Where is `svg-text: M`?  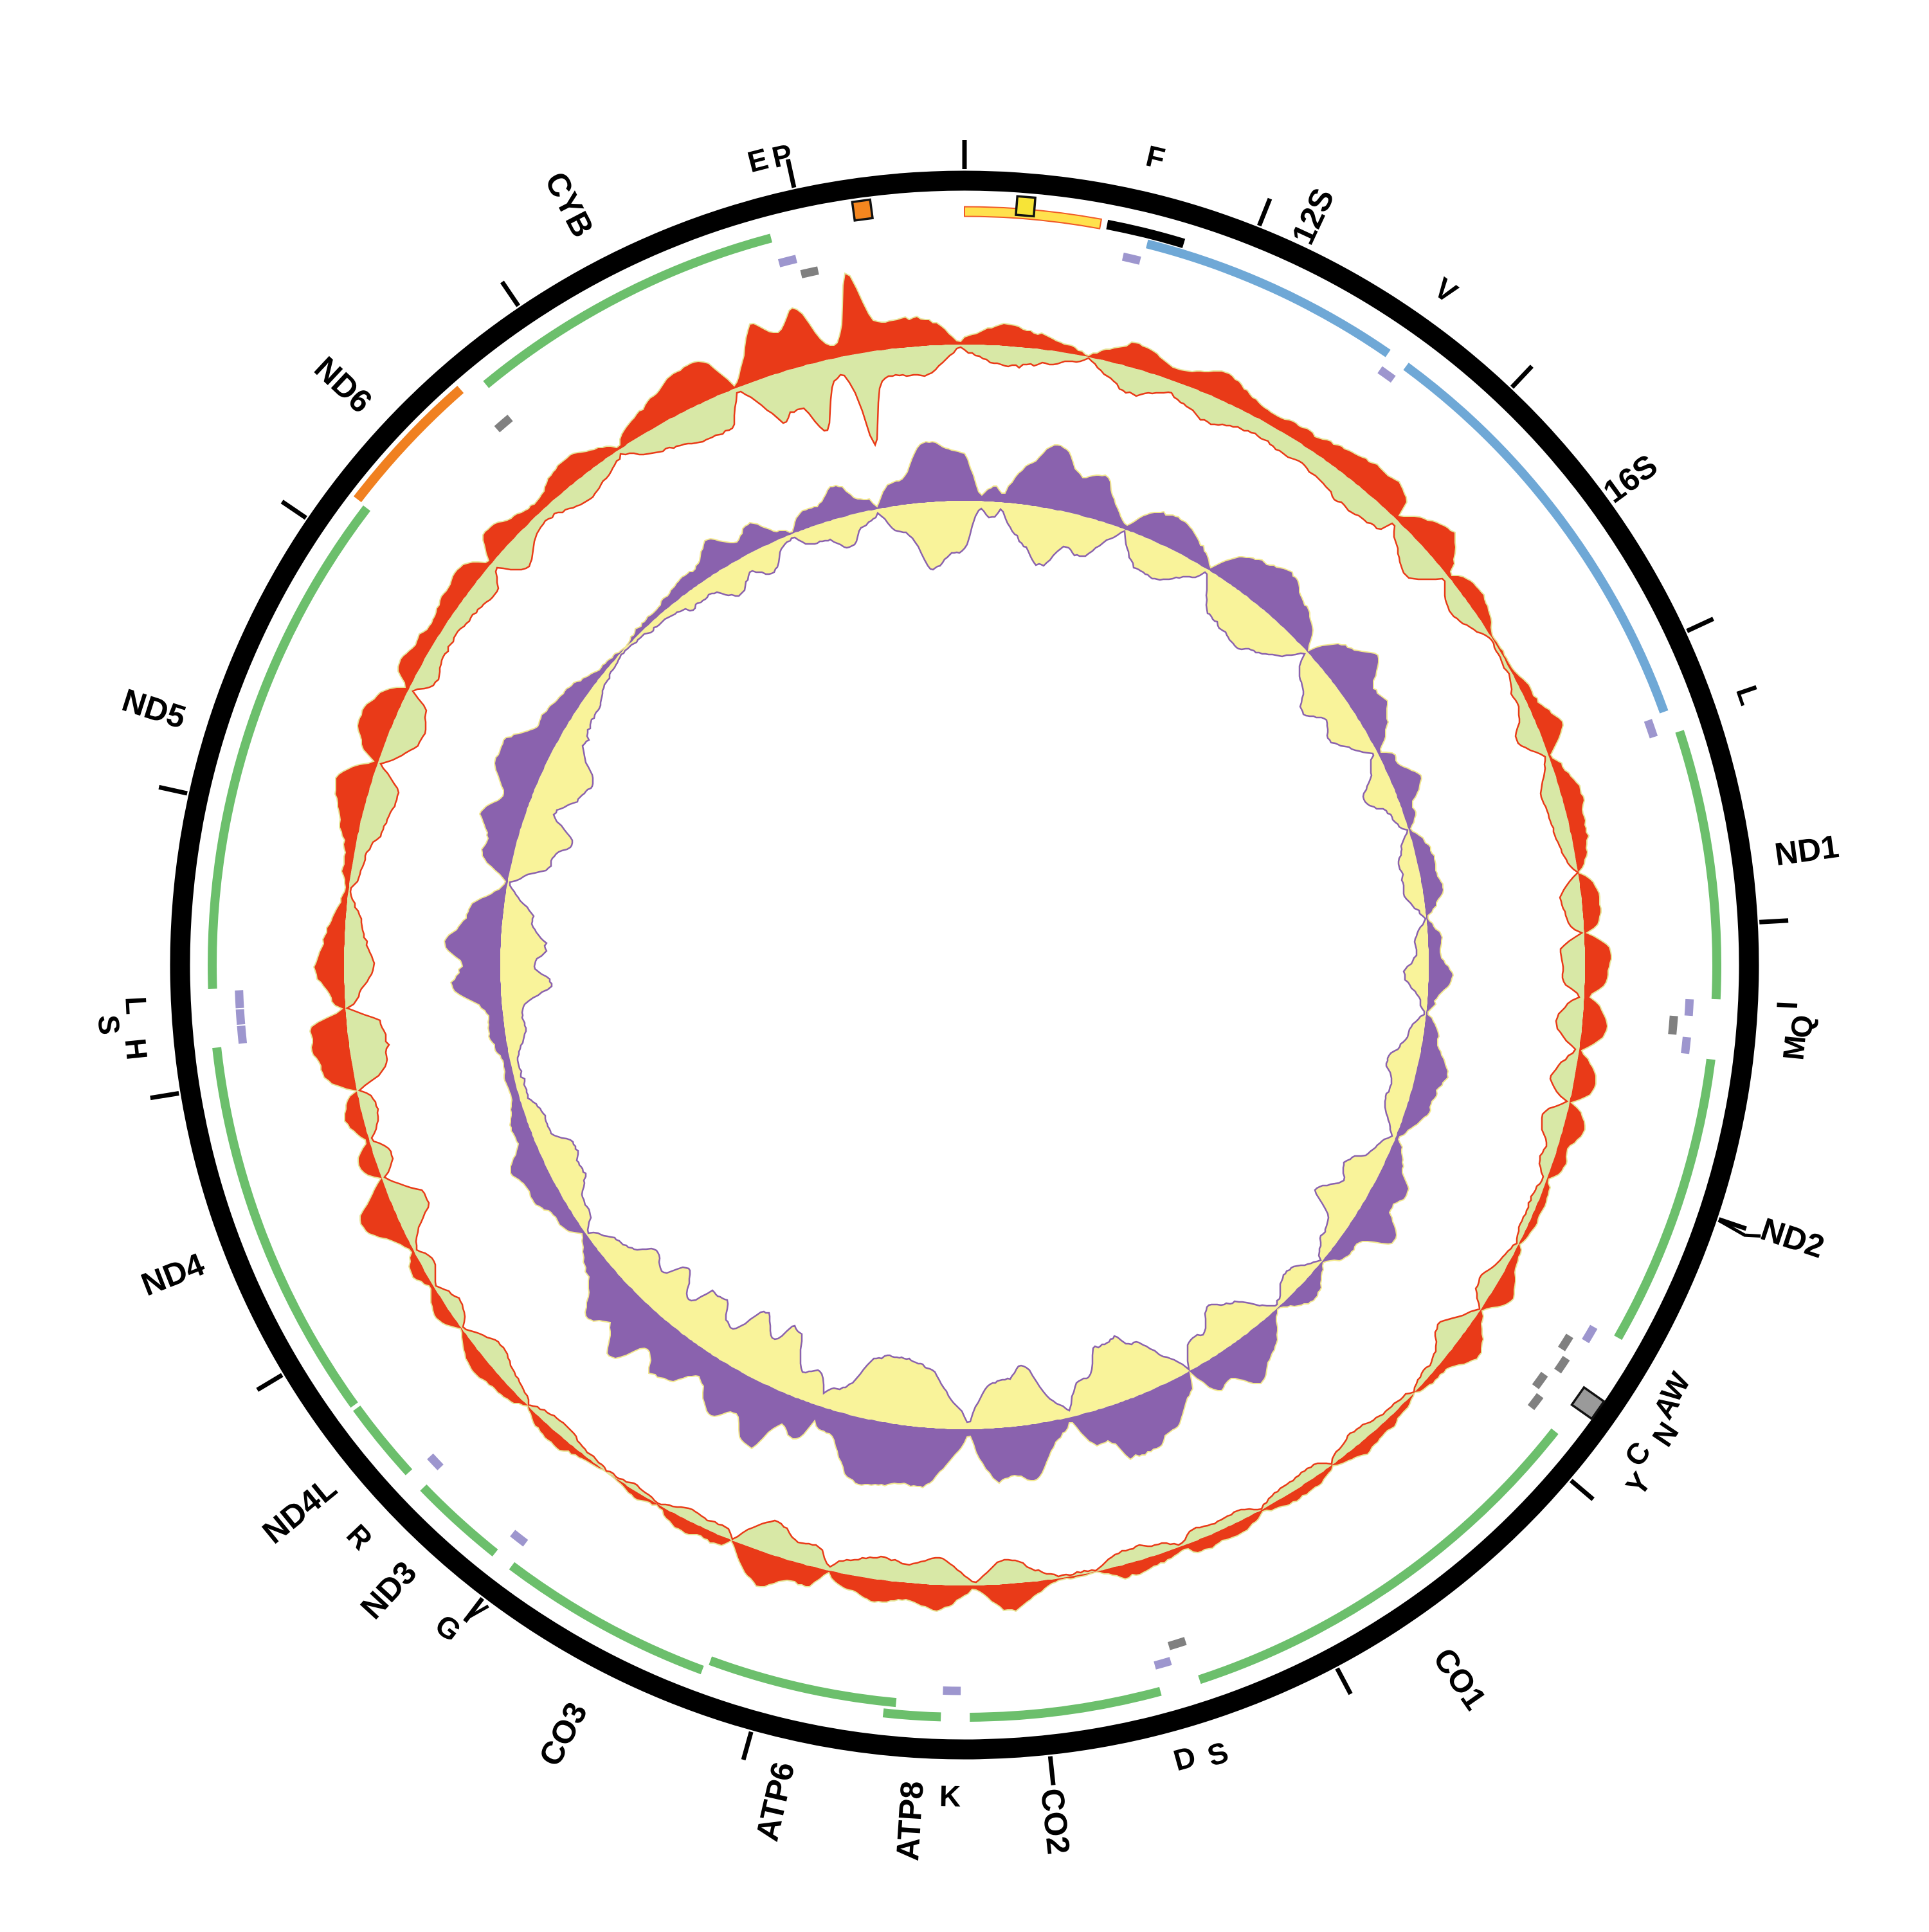 svg-text: M is located at coordinates (1794, 1047).